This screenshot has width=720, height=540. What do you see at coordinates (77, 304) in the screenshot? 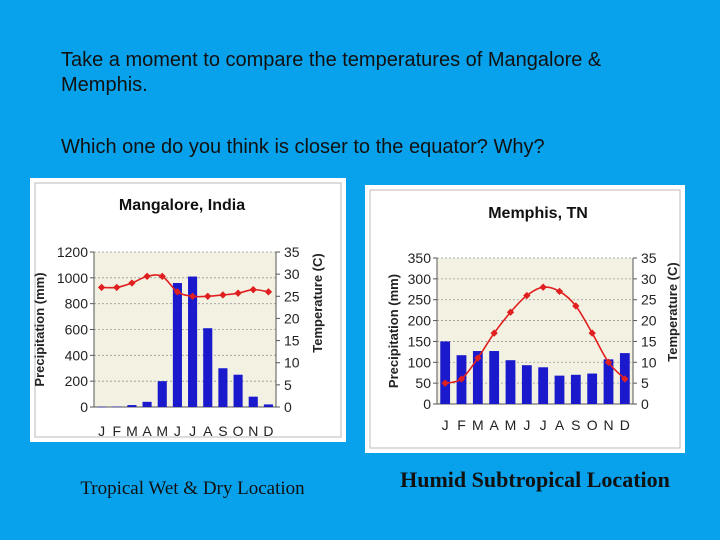
I see `y-tick-label: 800` at bounding box center [77, 304].